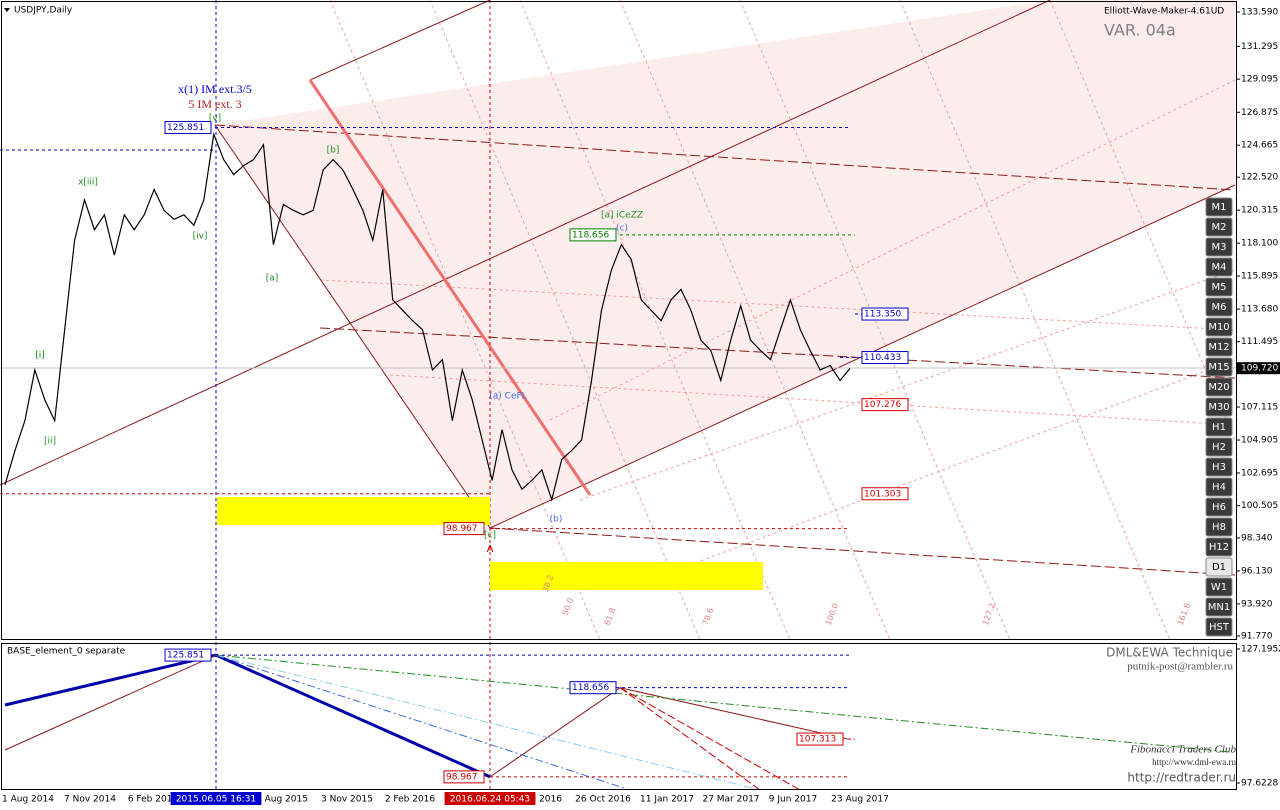 The height and width of the screenshot is (810, 1280). What do you see at coordinates (1259, 310) in the screenshot?
I see `y-tick-label: 113.680` at bounding box center [1259, 310].